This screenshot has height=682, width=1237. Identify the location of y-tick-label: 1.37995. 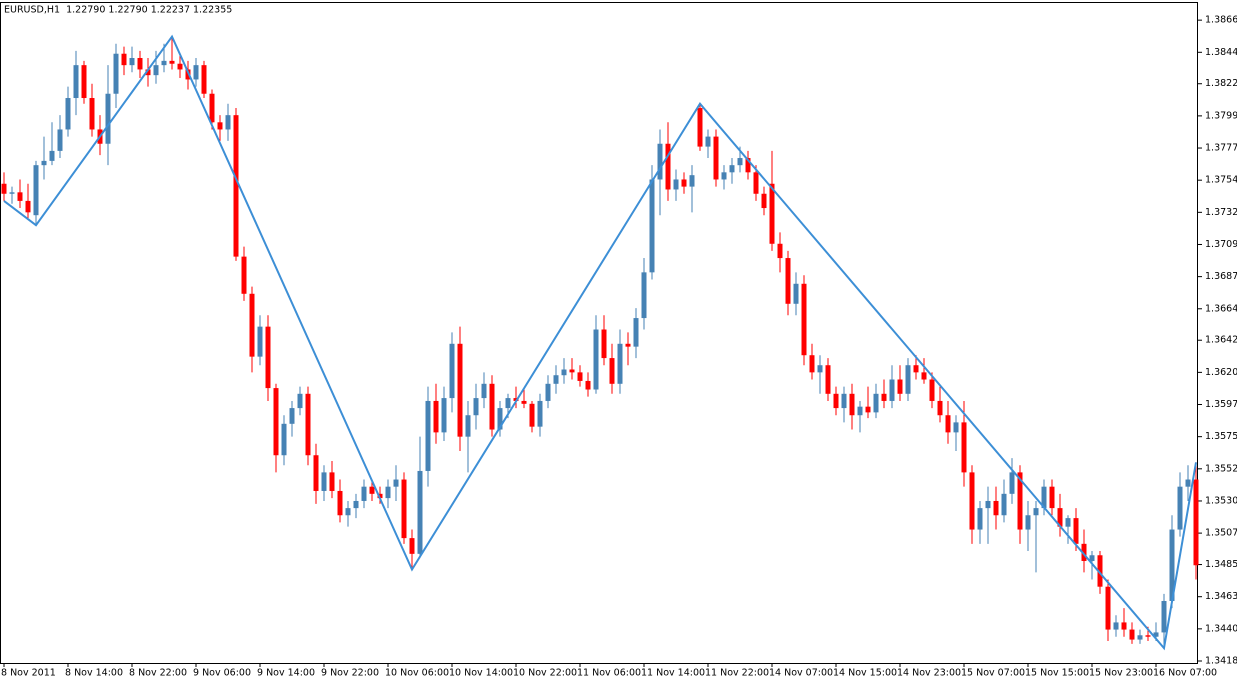
(1221, 115).